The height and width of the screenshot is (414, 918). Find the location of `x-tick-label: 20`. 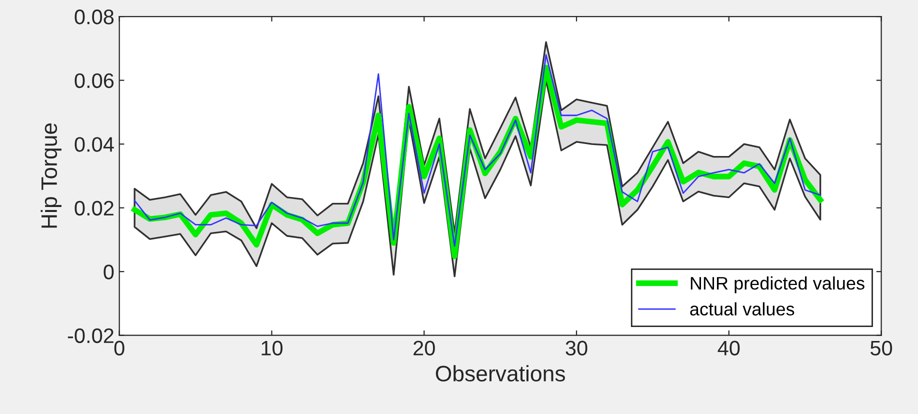

x-tick-label: 20 is located at coordinates (424, 348).